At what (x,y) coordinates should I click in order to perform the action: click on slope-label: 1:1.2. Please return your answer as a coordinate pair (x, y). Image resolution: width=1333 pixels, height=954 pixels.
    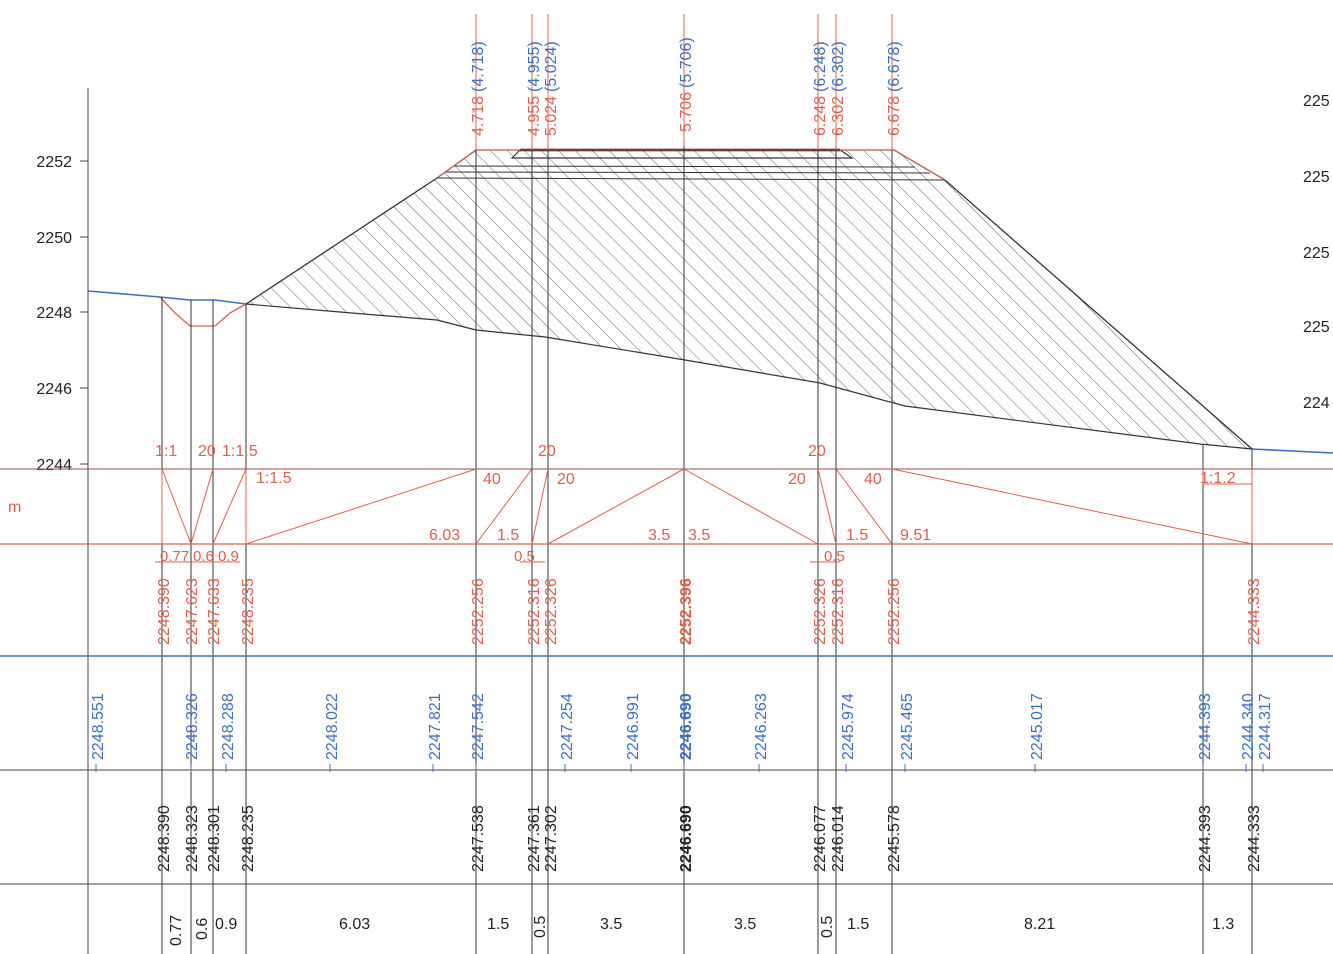
    Looking at the image, I should click on (1218, 478).